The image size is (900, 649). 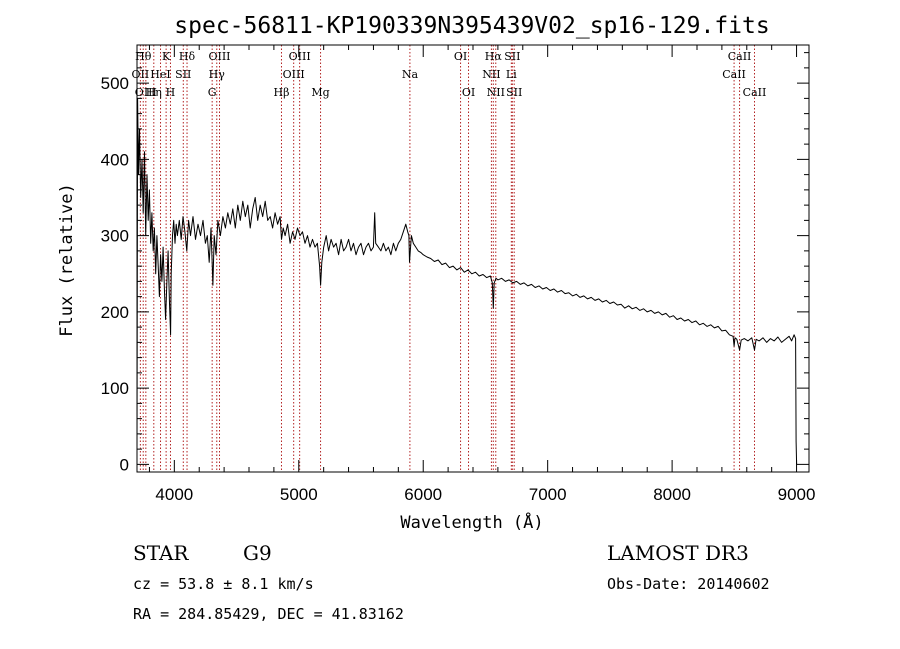 What do you see at coordinates (115, 312) in the screenshot?
I see `y-tick-label: 200` at bounding box center [115, 312].